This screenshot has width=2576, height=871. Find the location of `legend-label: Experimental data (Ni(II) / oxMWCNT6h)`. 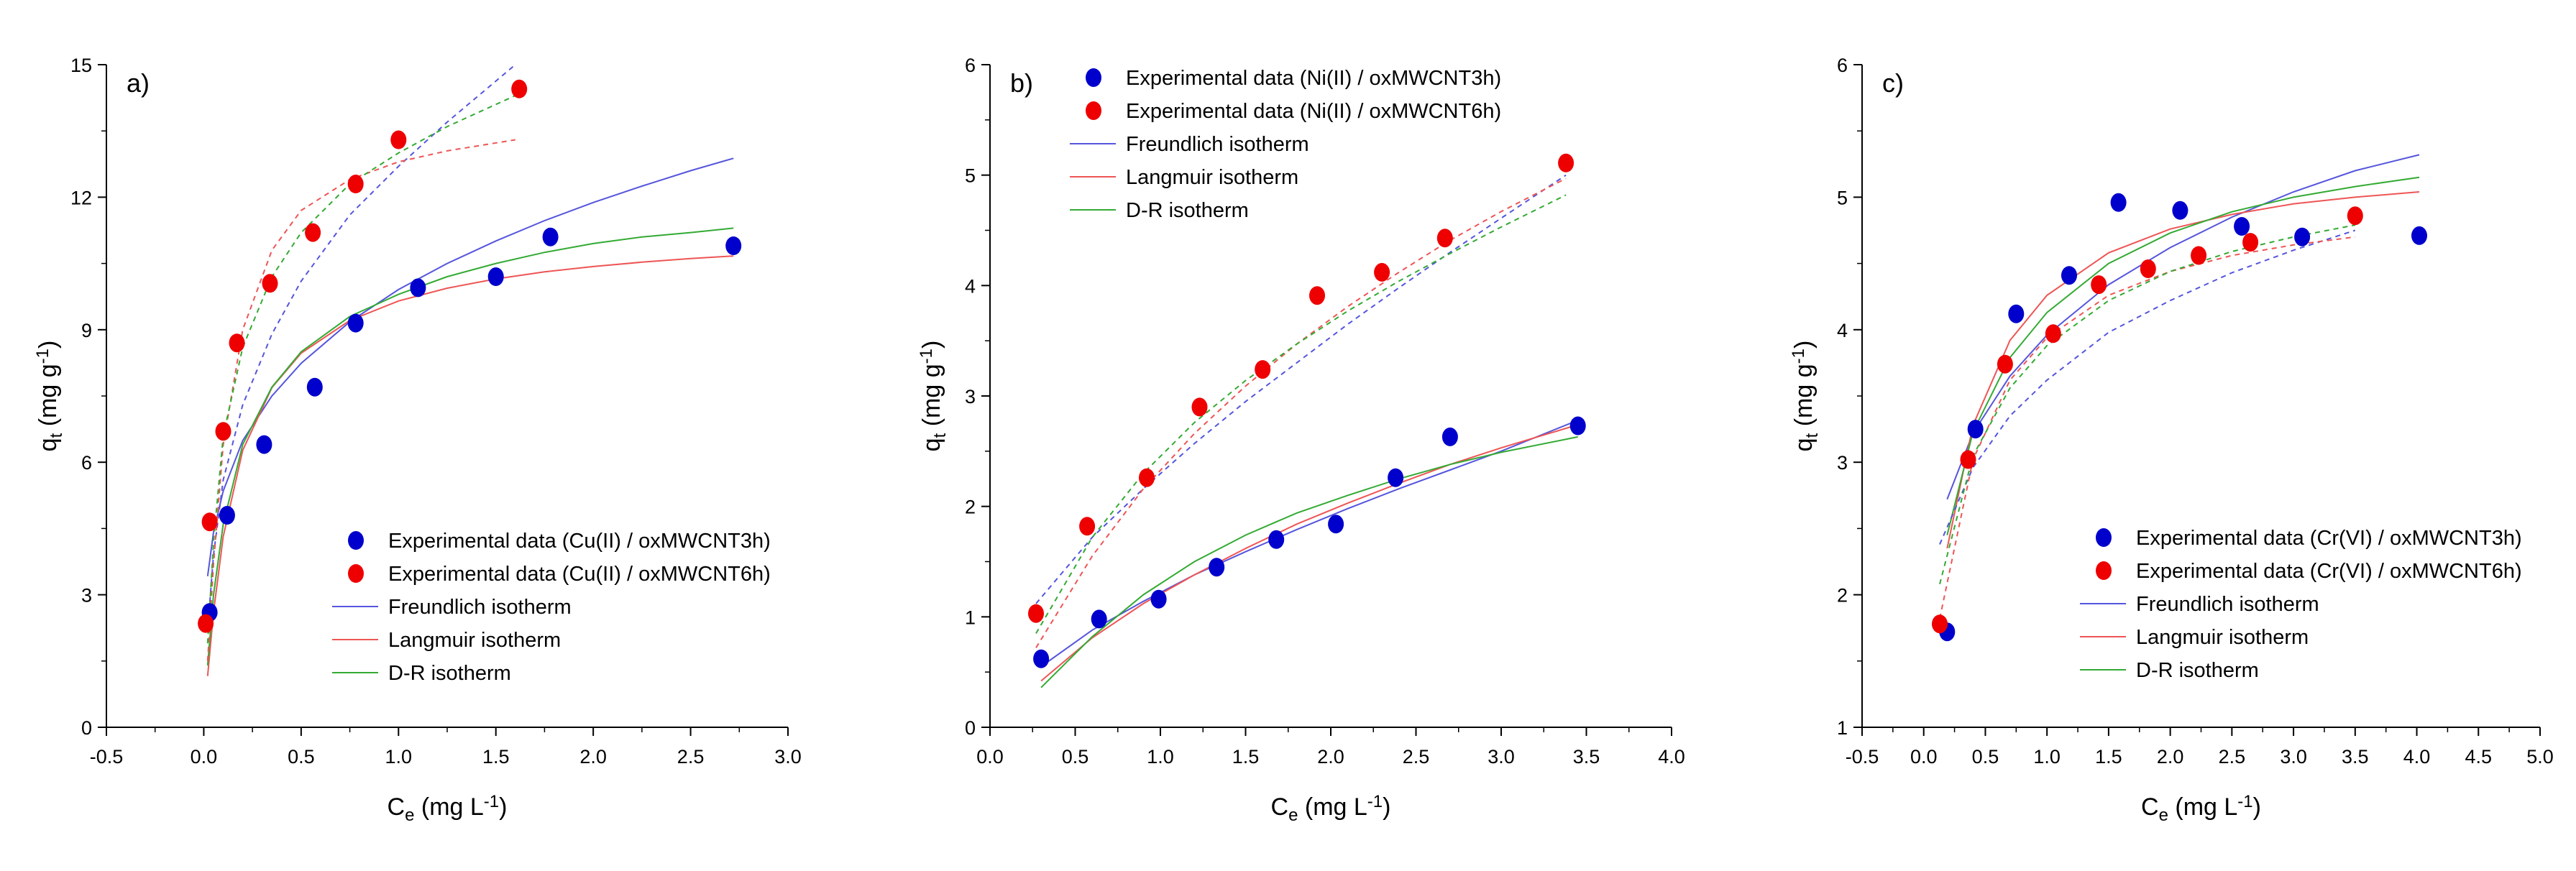

legend-label: Experimental data (Ni(II) / oxMWCNT6h) is located at coordinates (1313, 111).